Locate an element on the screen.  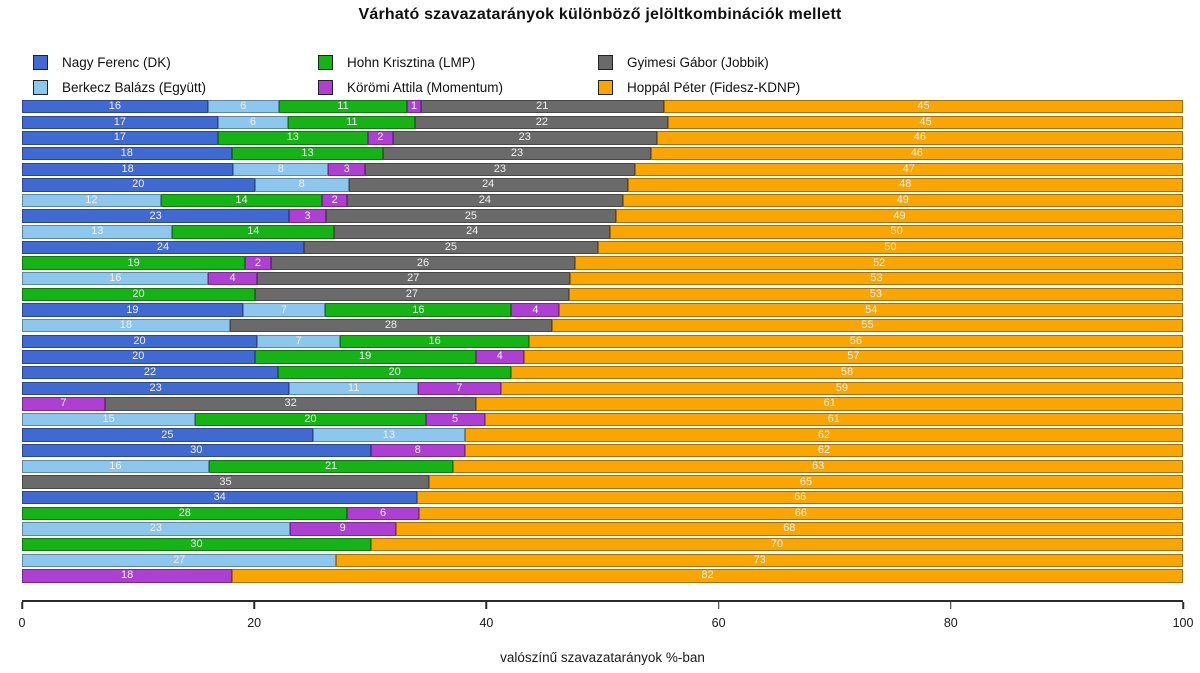
legend-swatch-egyutt is located at coordinates (40, 87).